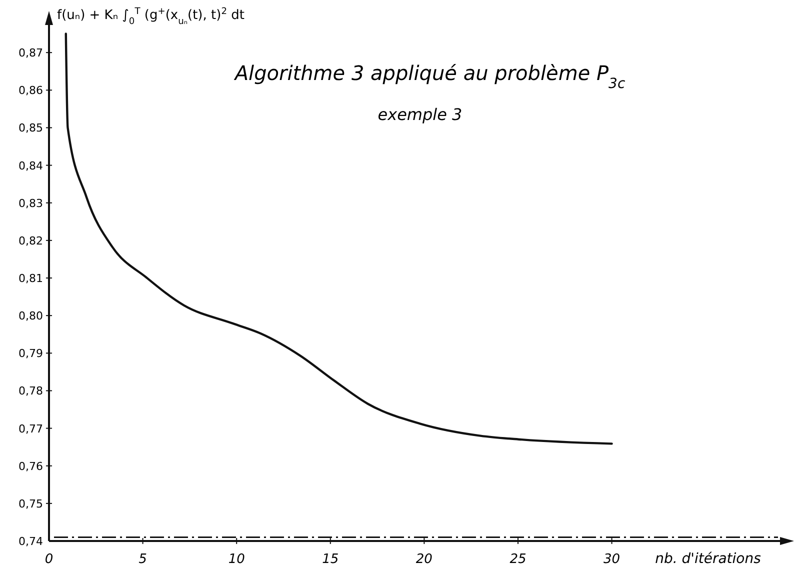 The height and width of the screenshot is (566, 800). Describe the element at coordinates (30, 316) in the screenshot. I see `y-tick-label: 0,80` at that location.